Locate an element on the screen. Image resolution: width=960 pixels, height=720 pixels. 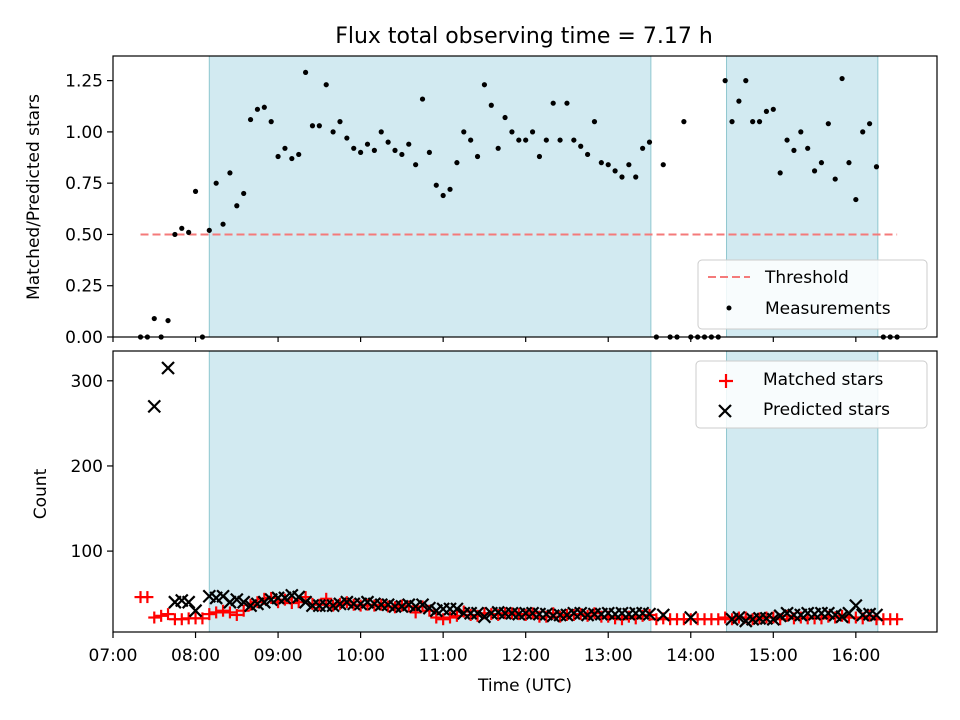
legend-matched-swatch is located at coordinates (726, 381).